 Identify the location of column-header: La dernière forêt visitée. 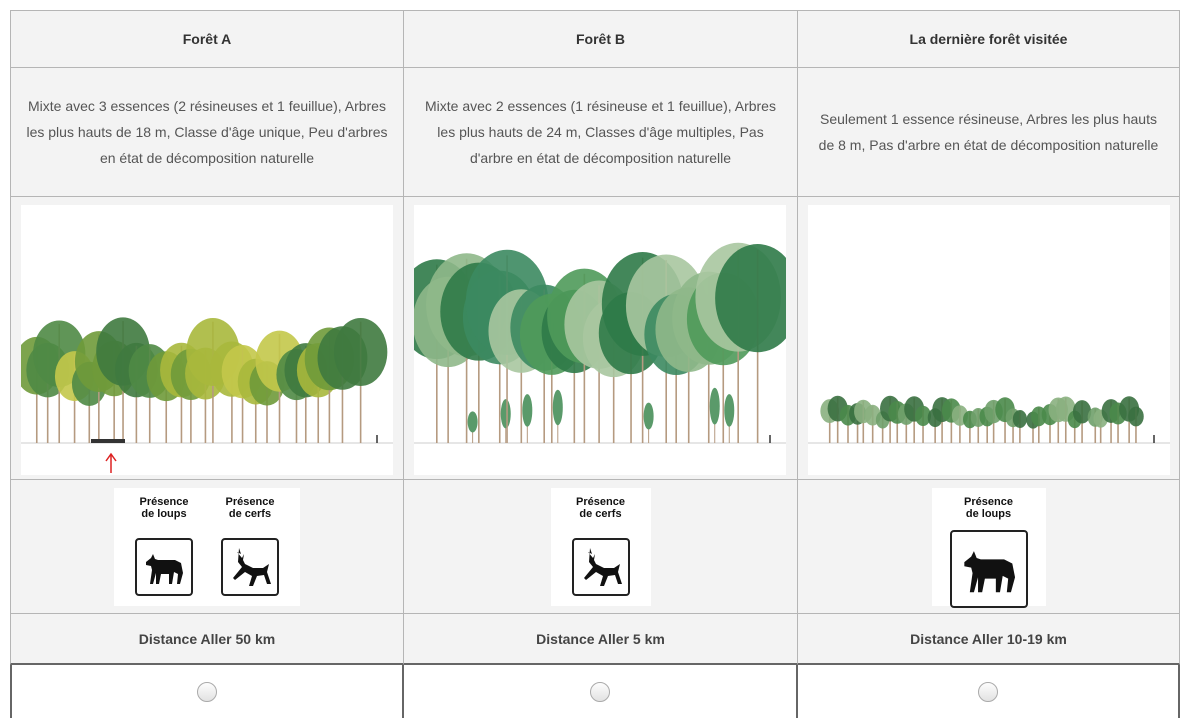
(989, 39).